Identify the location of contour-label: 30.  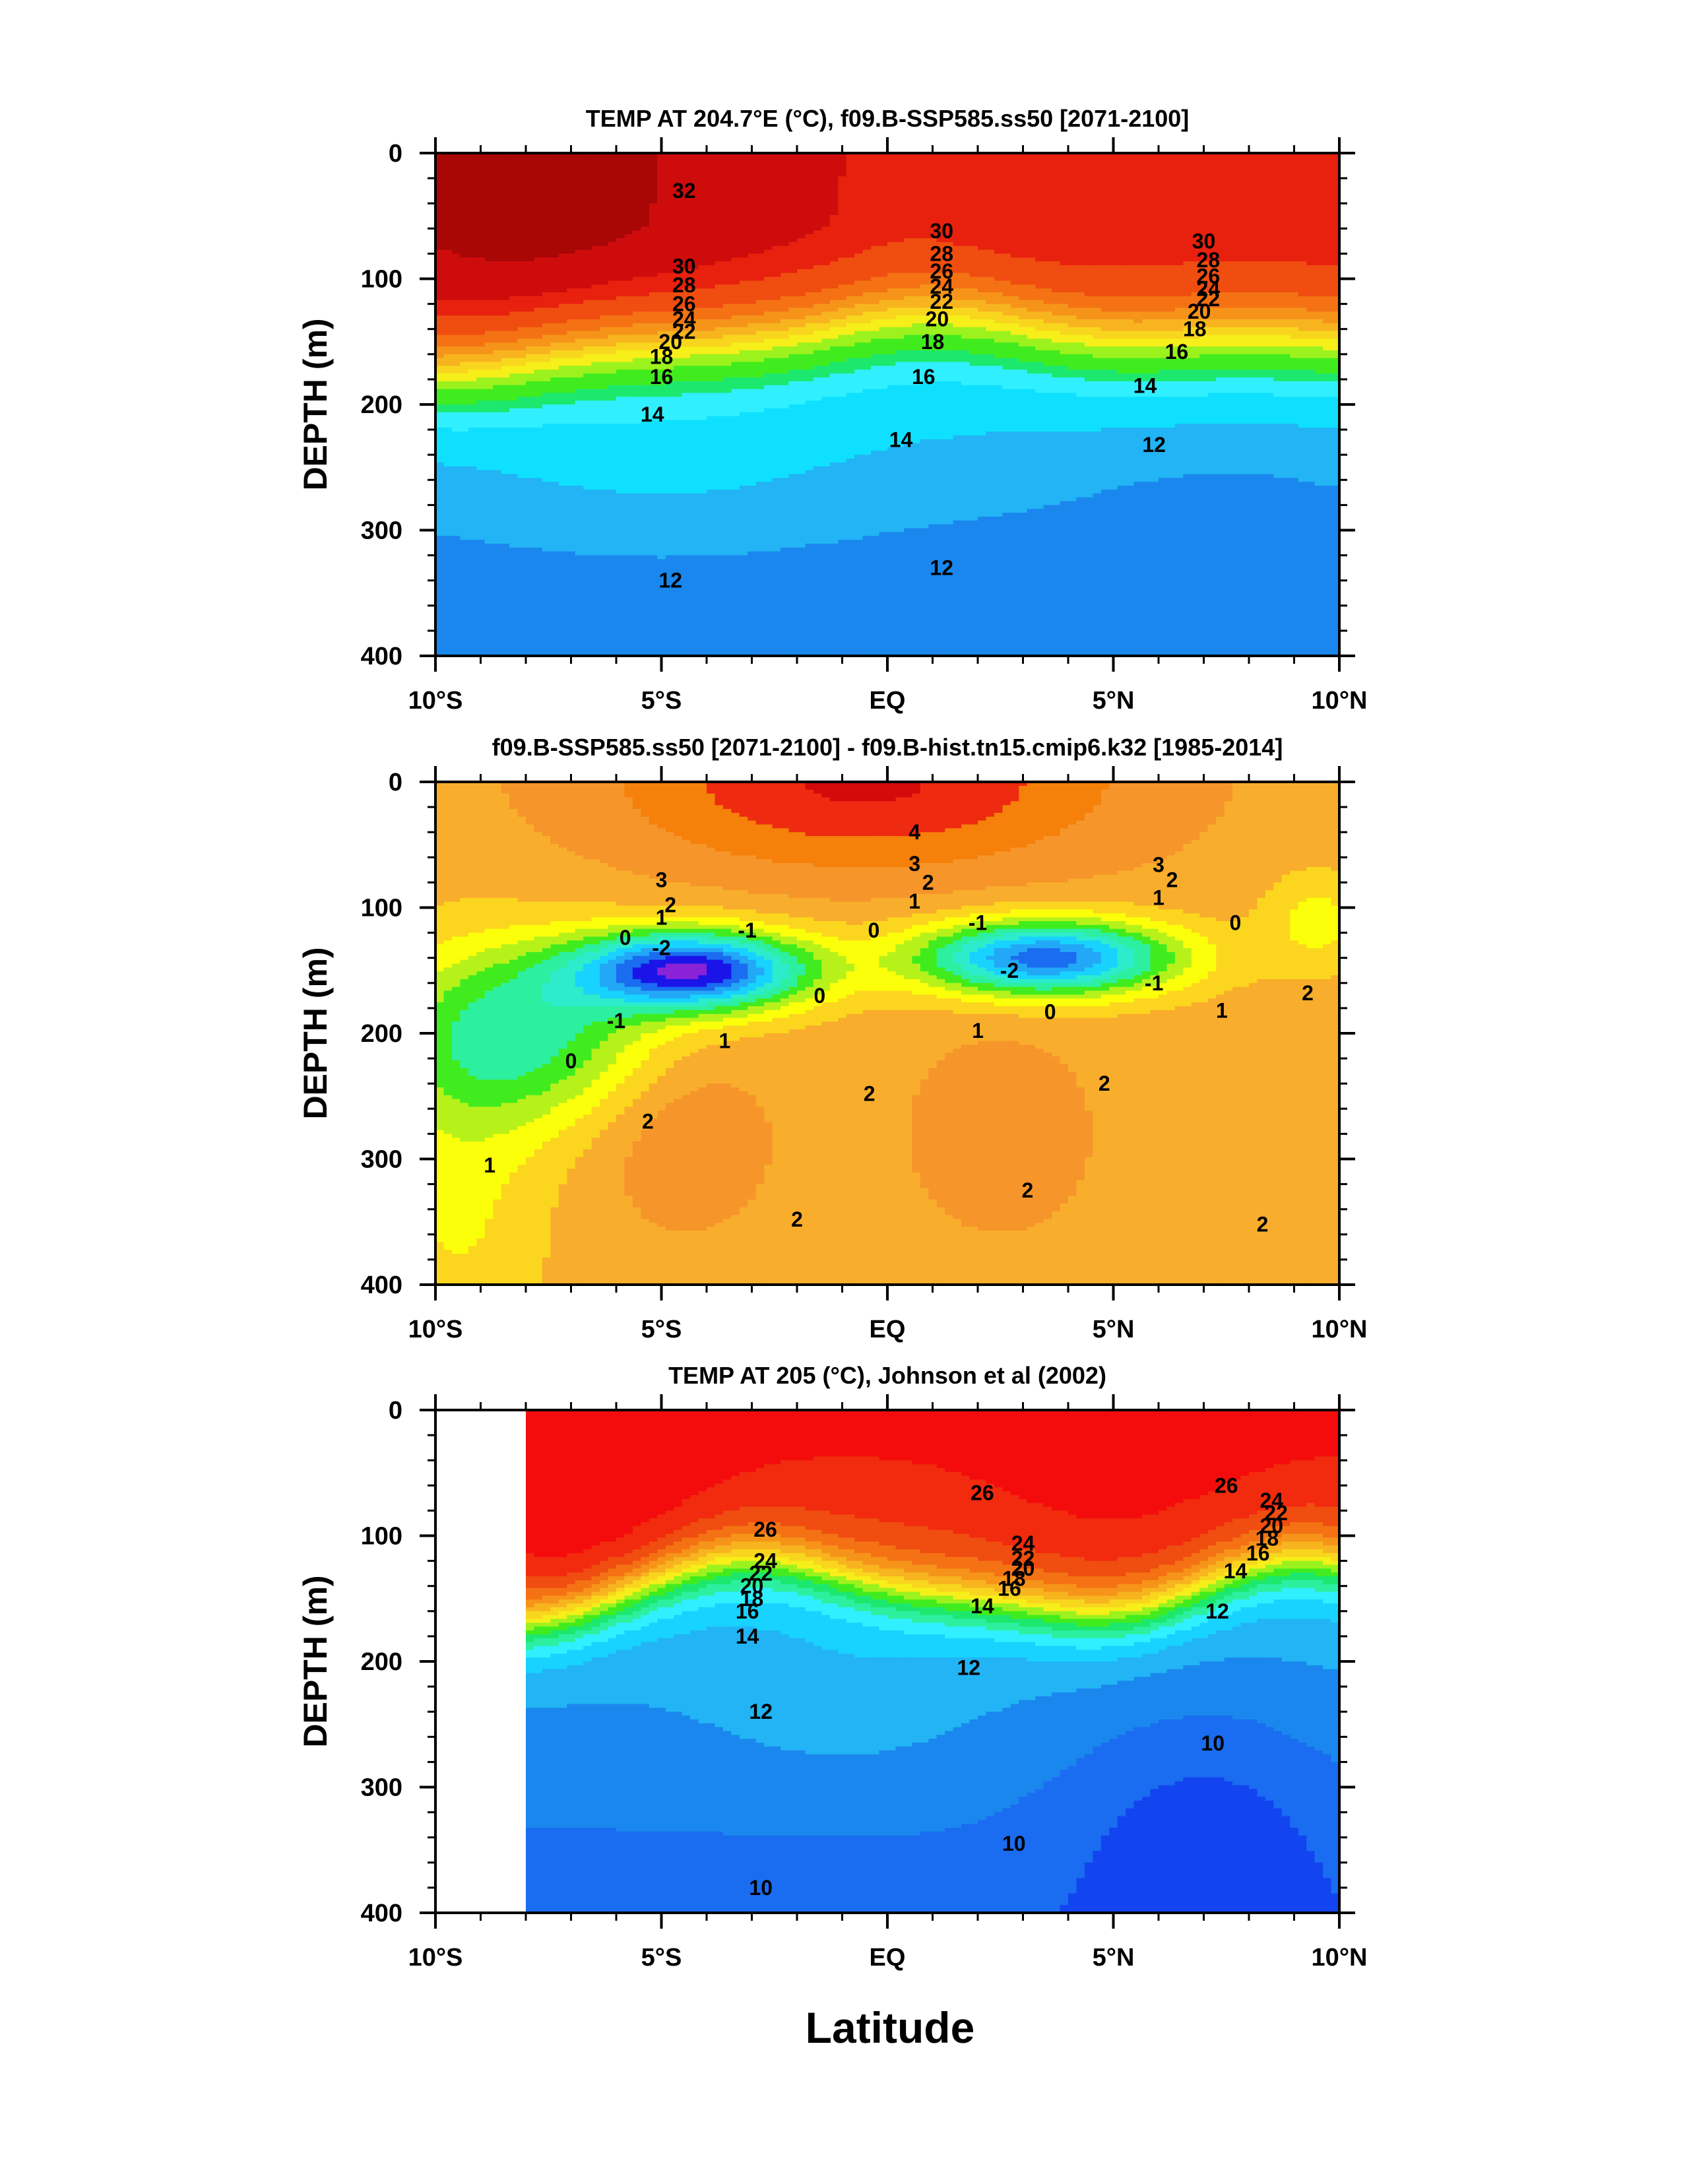
(1204, 241).